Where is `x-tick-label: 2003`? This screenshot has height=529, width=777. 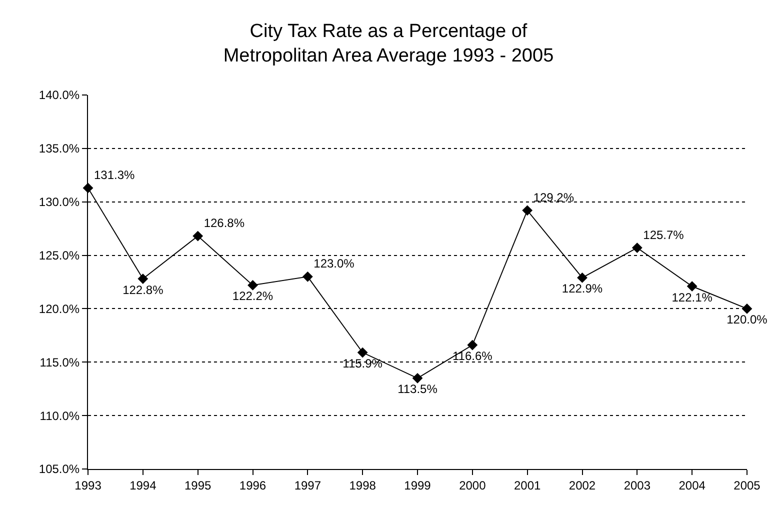
x-tick-label: 2003 is located at coordinates (637, 485).